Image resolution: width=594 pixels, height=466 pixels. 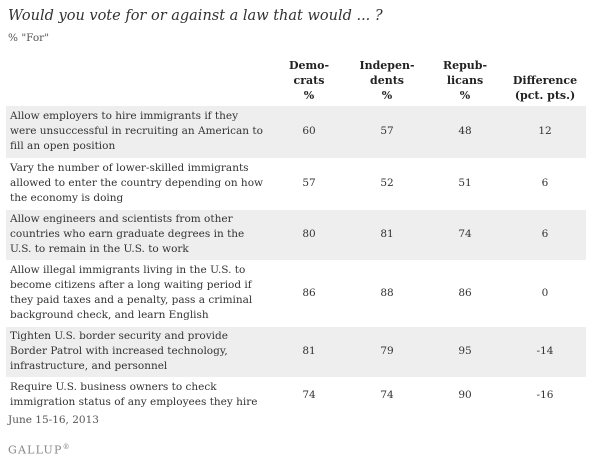 I want to click on chart-subtitle: % "For", so click(x=29, y=38).